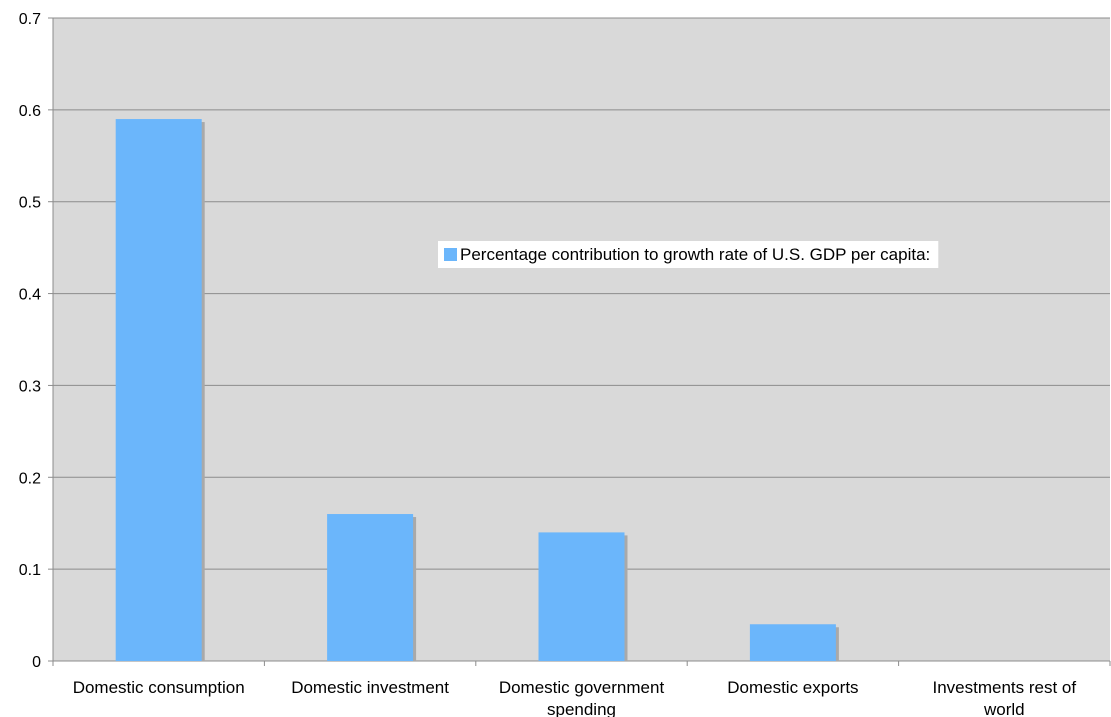 The height and width of the screenshot is (717, 1111). I want to click on legend-swatch, so click(450, 254).